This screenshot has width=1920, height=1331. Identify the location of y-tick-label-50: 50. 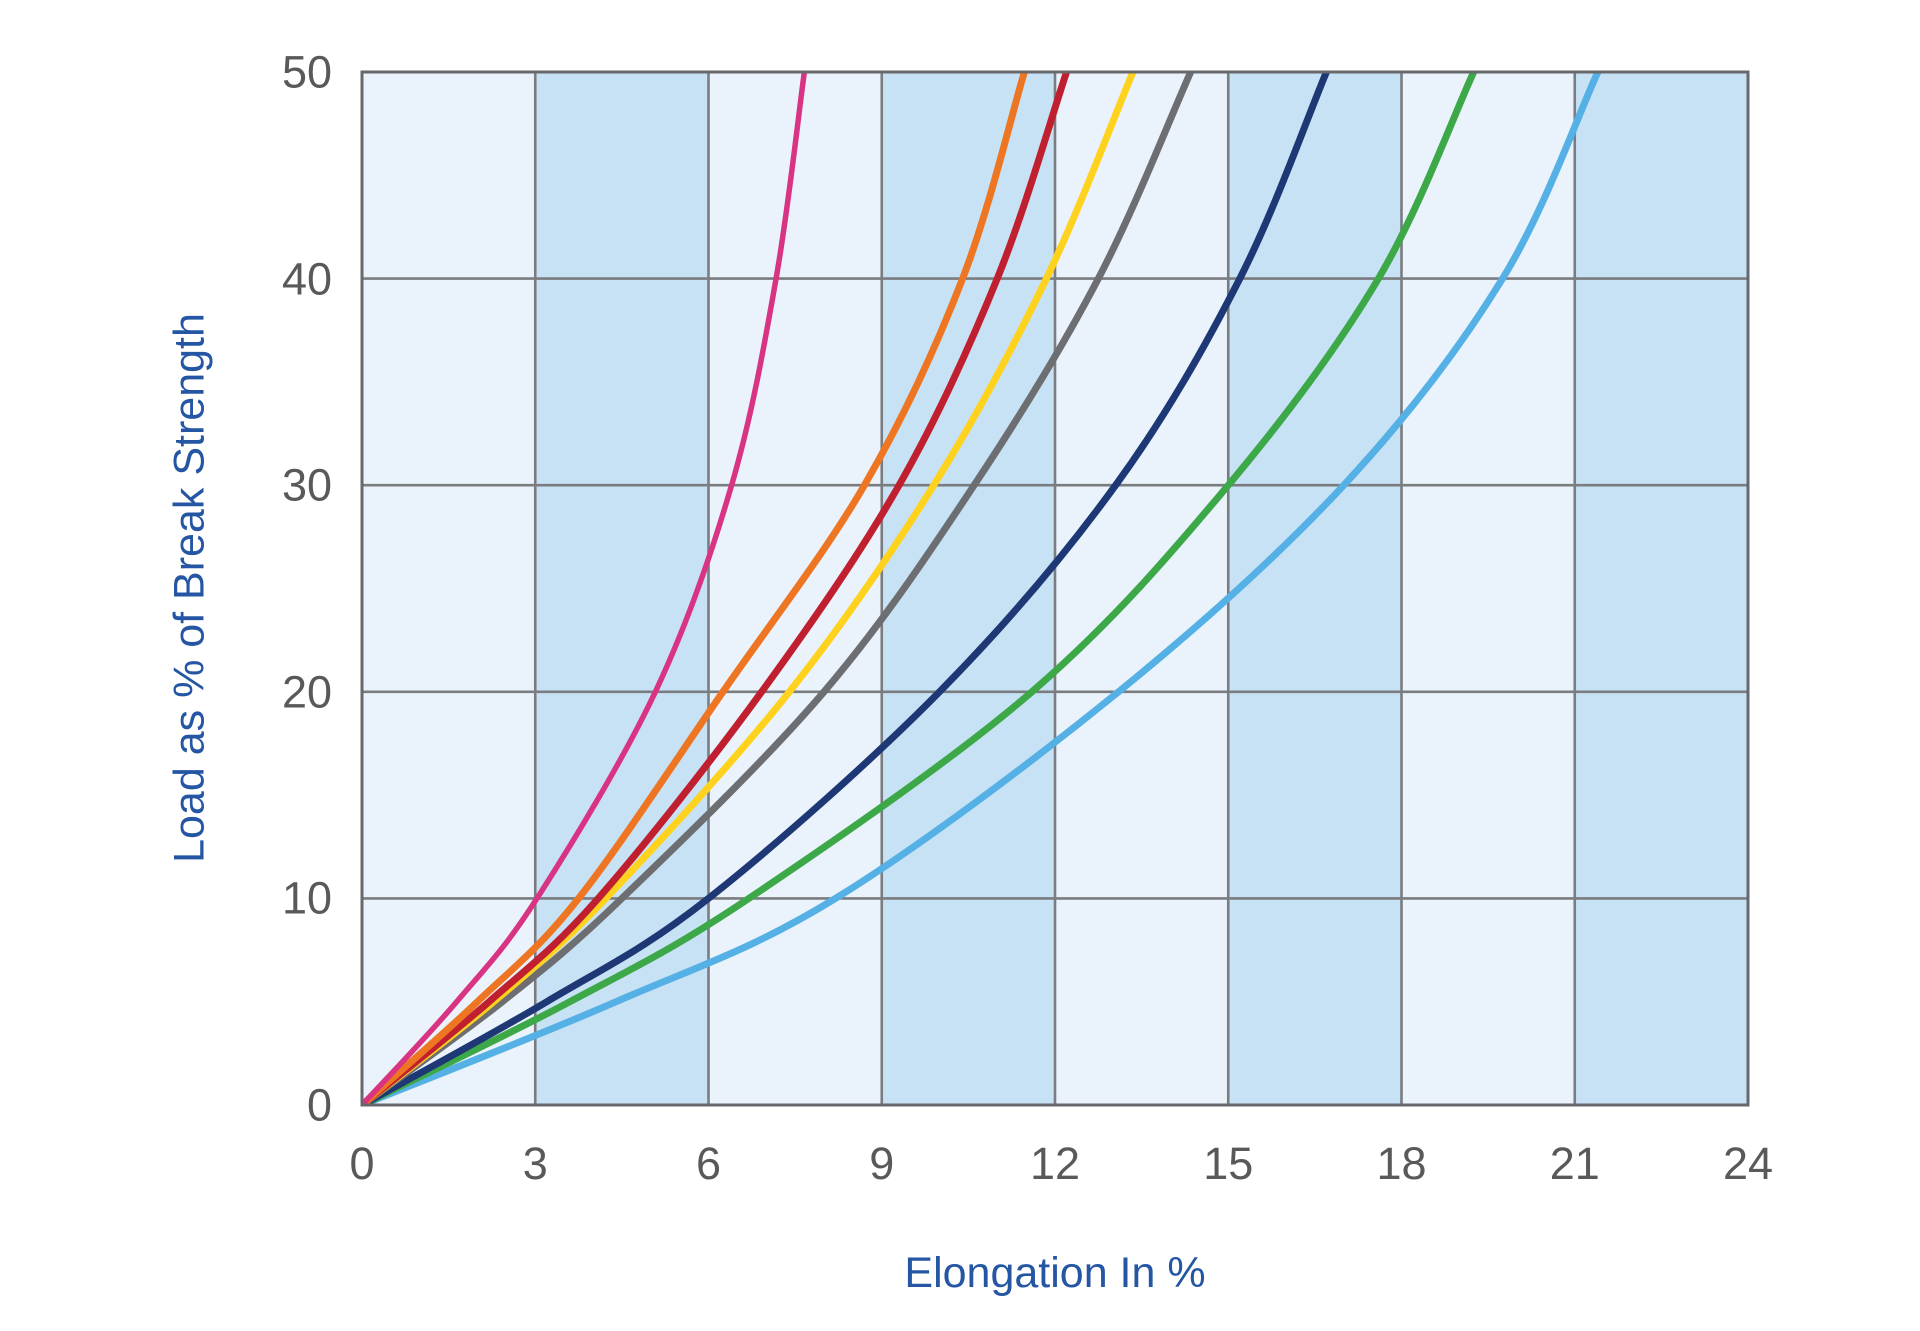
(306, 72).